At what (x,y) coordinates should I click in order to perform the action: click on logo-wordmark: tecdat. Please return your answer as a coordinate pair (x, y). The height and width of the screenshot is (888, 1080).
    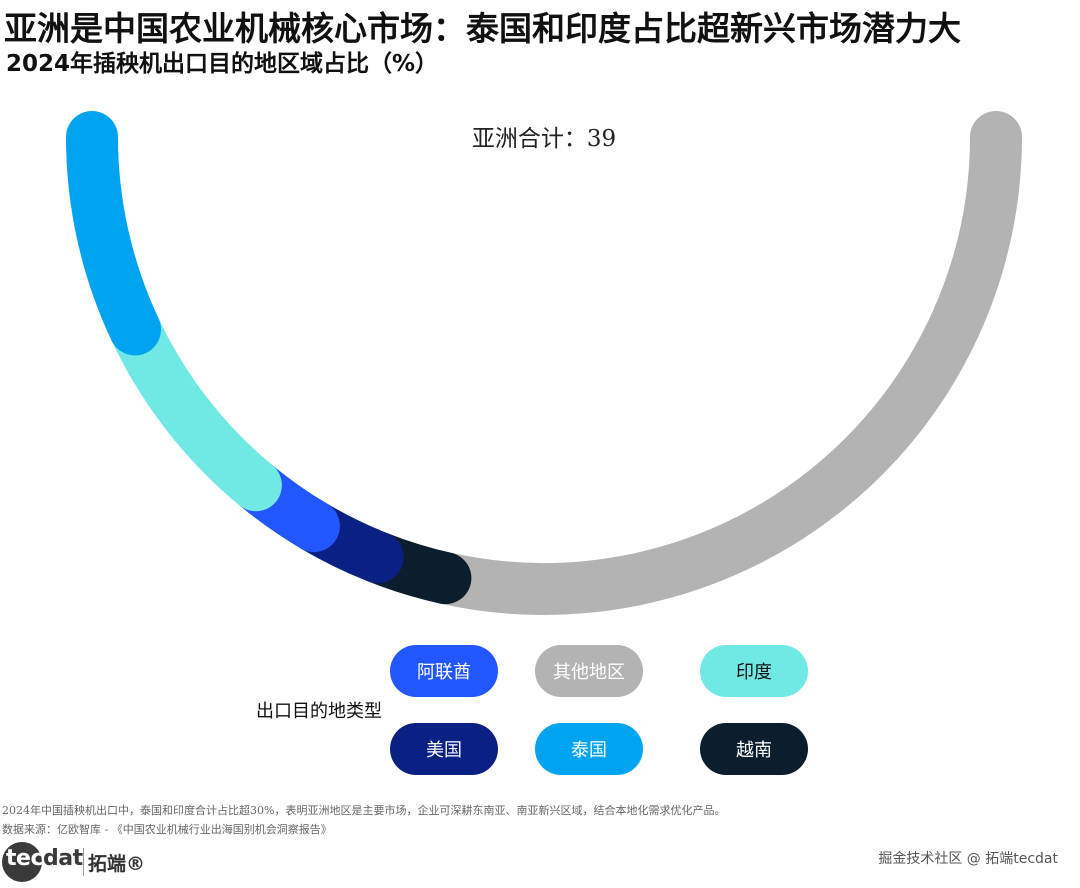
    Looking at the image, I should click on (44, 858).